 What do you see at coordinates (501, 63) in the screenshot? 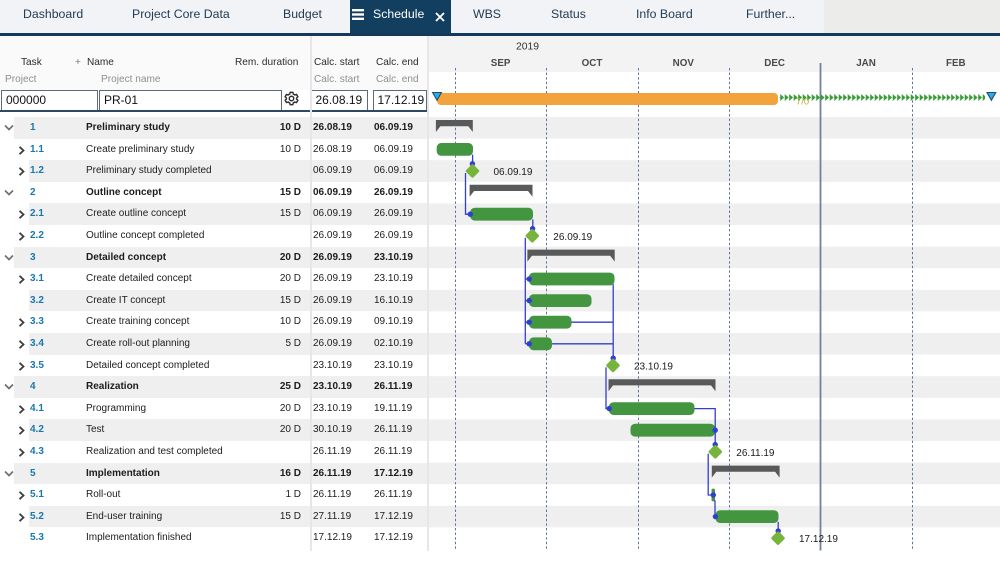
I see `svg-text: SEP` at bounding box center [501, 63].